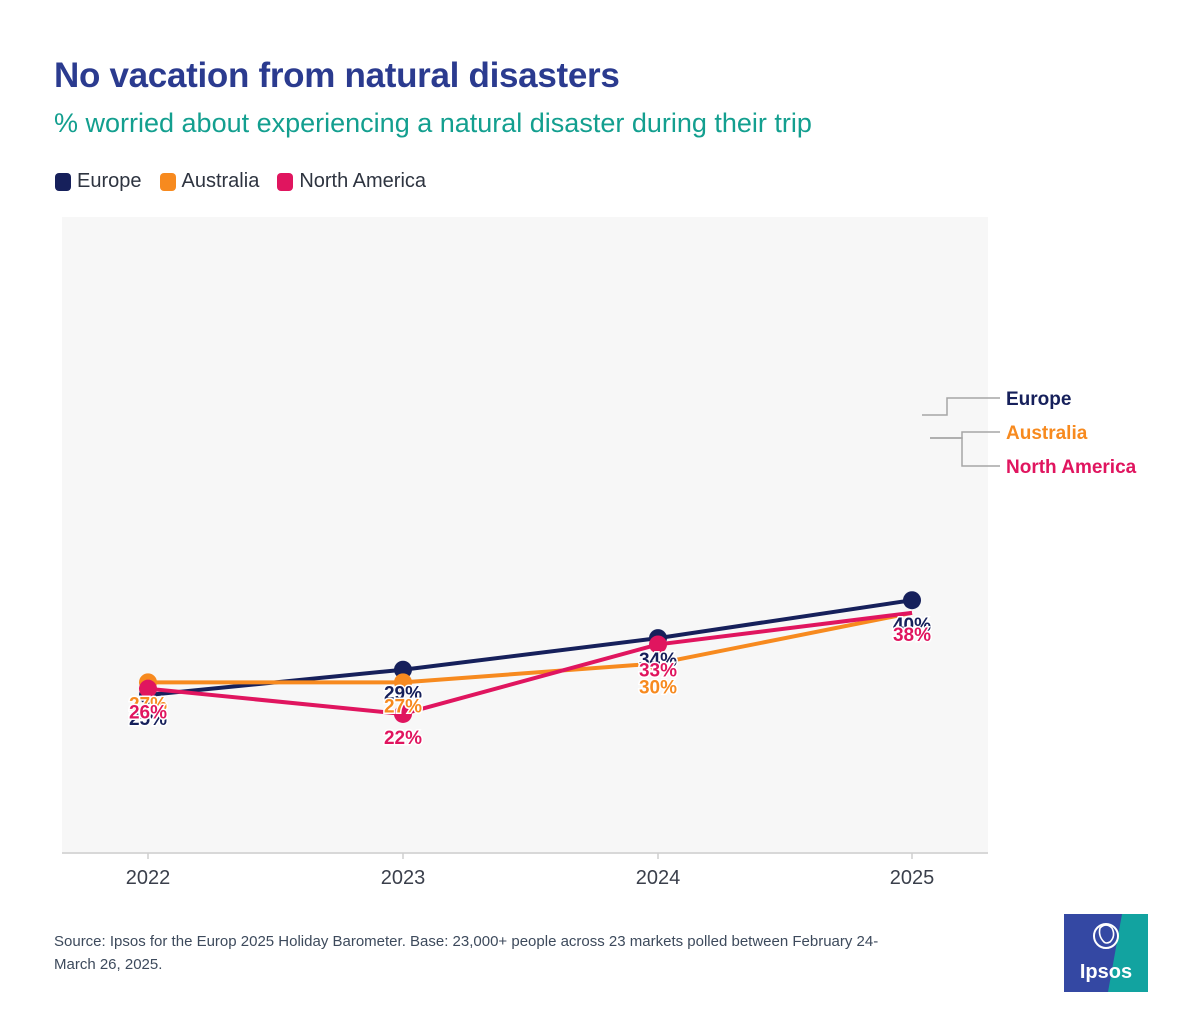  Describe the element at coordinates (658, 878) in the screenshot. I see `x-tick-label: 2024` at that location.